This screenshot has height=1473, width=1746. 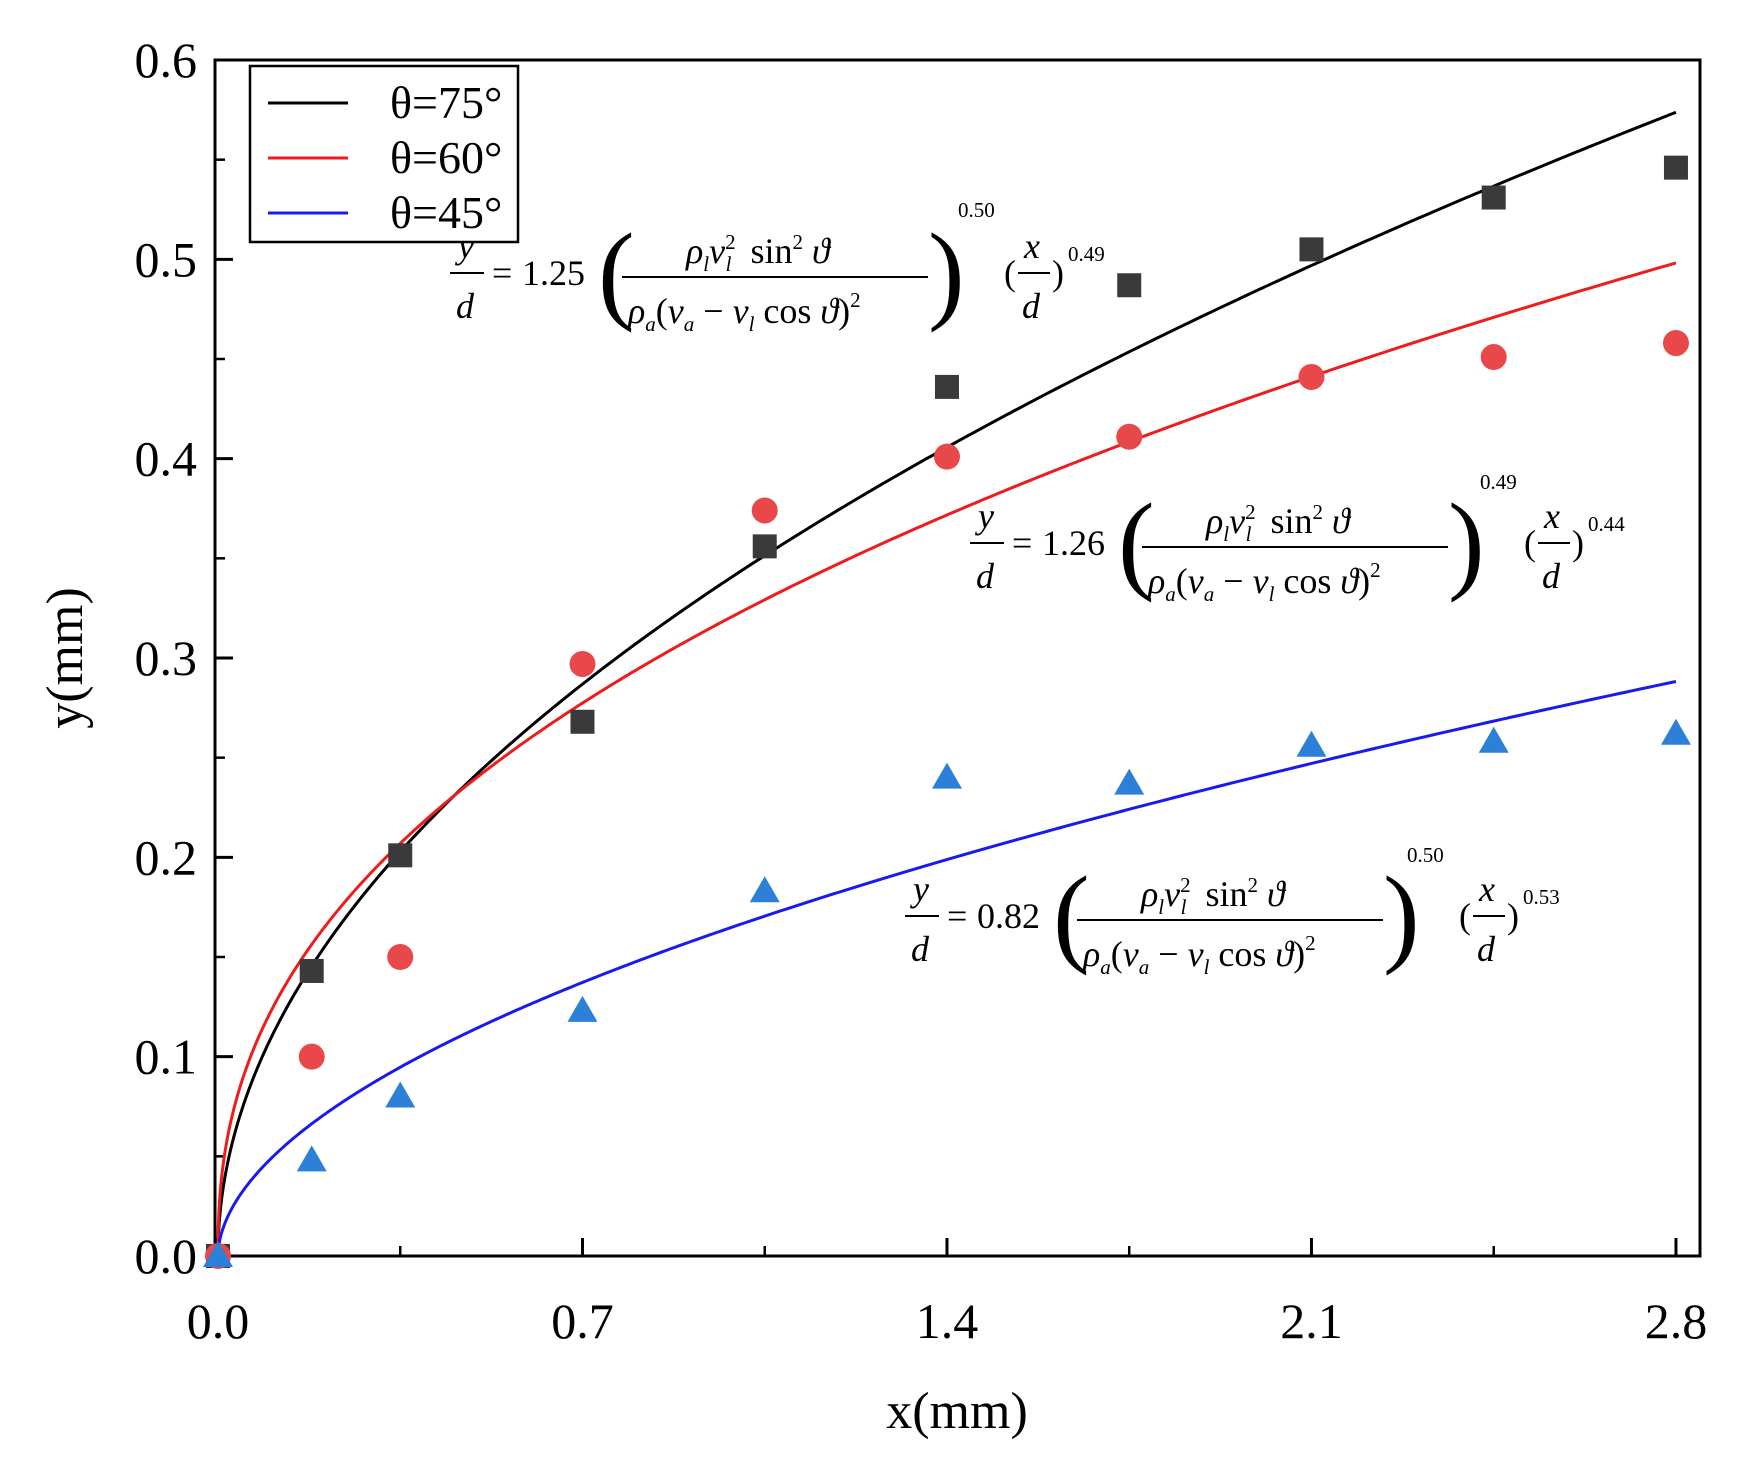 I want to click on x-tick-label: 0.7, so click(x=582, y=1321).